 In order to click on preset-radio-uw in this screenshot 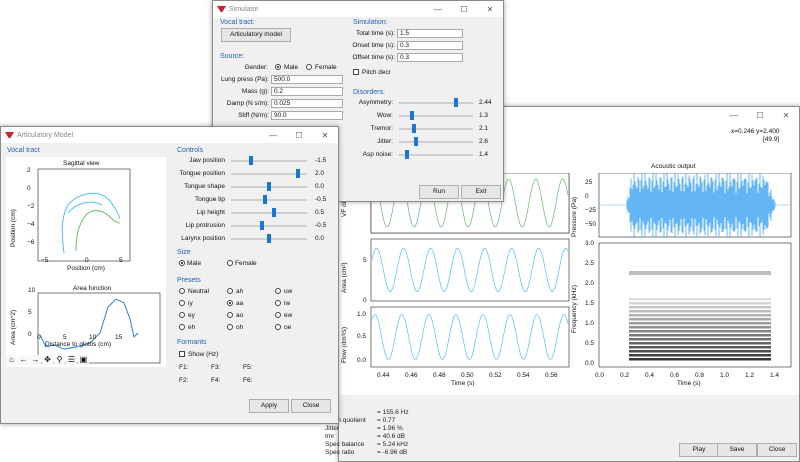, I will do `click(278, 291)`.